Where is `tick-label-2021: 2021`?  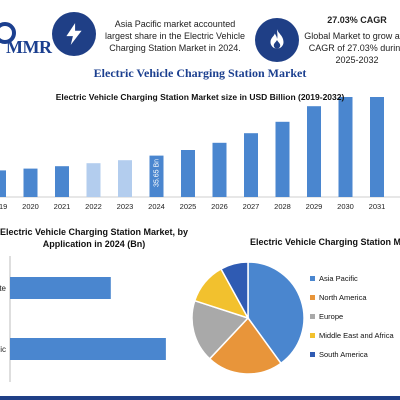 tick-label-2021: 2021 is located at coordinates (62, 206).